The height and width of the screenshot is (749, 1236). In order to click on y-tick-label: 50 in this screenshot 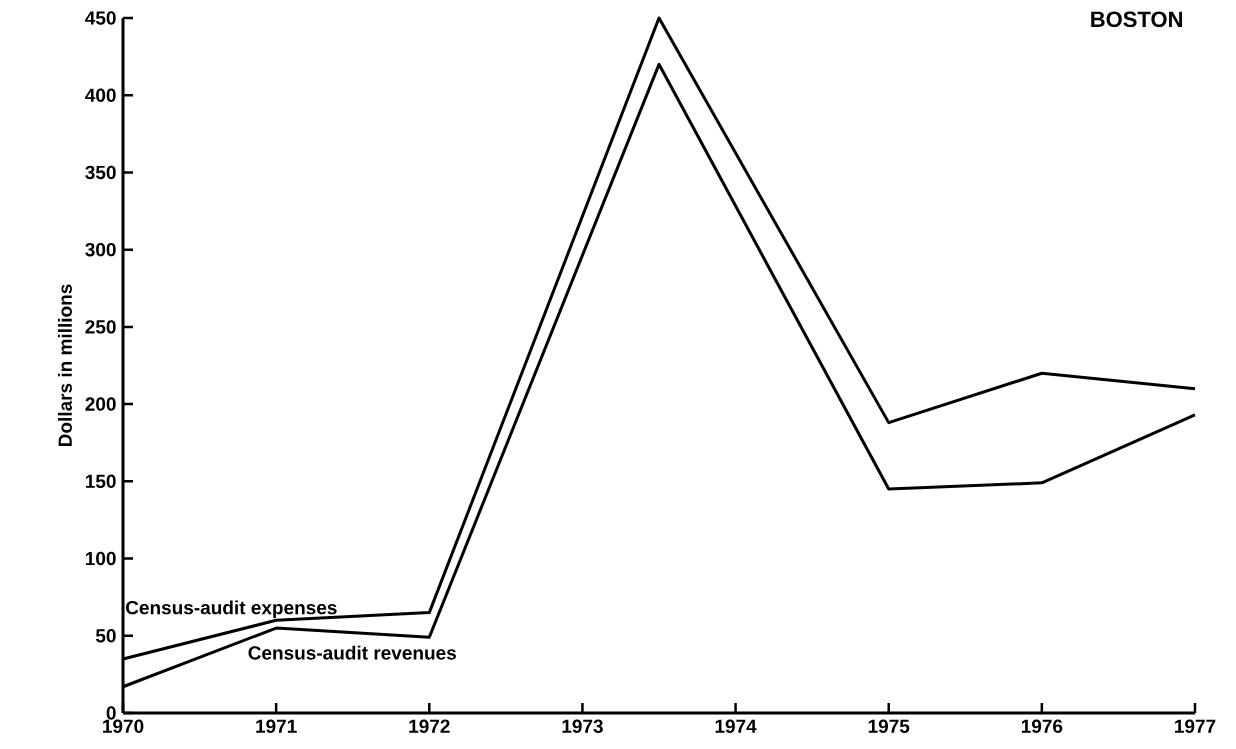, I will do `click(105, 636)`.